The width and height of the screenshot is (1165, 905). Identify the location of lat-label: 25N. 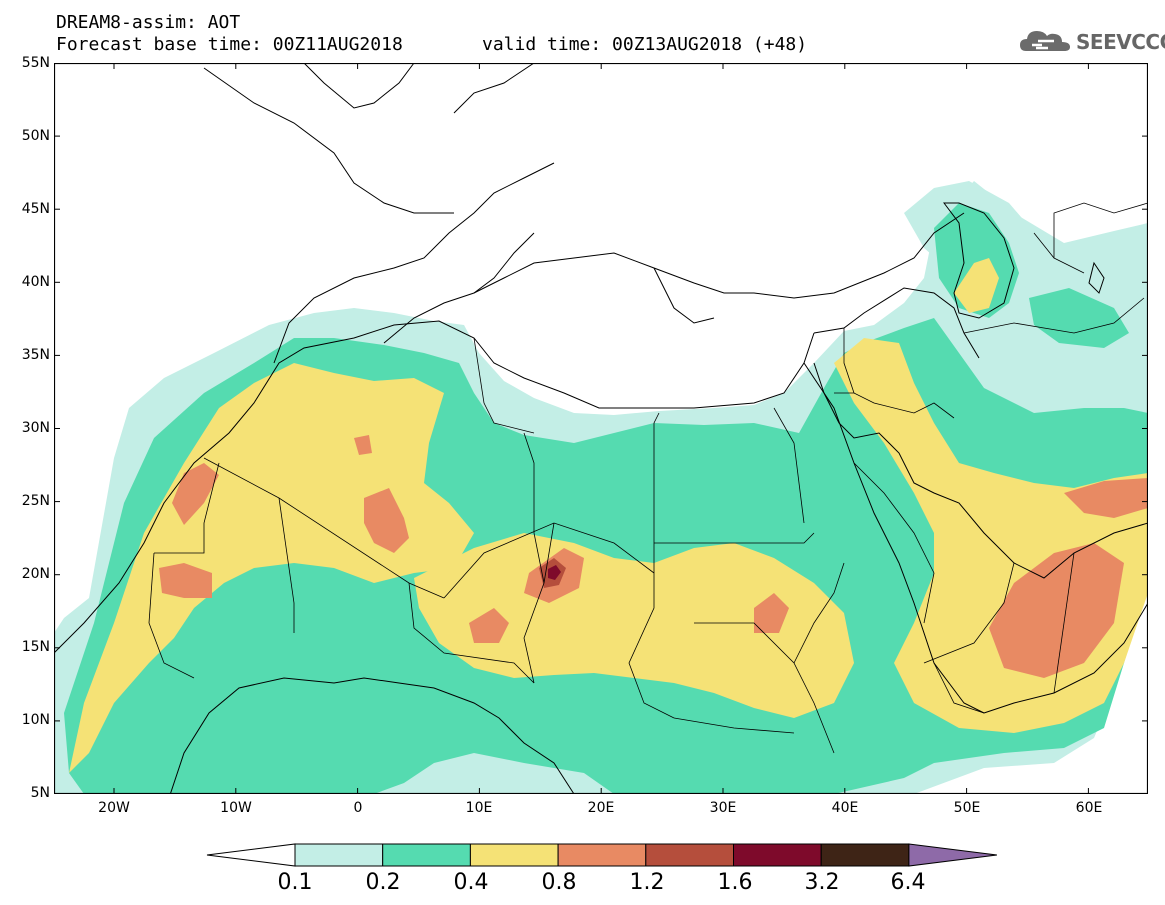
(35, 501).